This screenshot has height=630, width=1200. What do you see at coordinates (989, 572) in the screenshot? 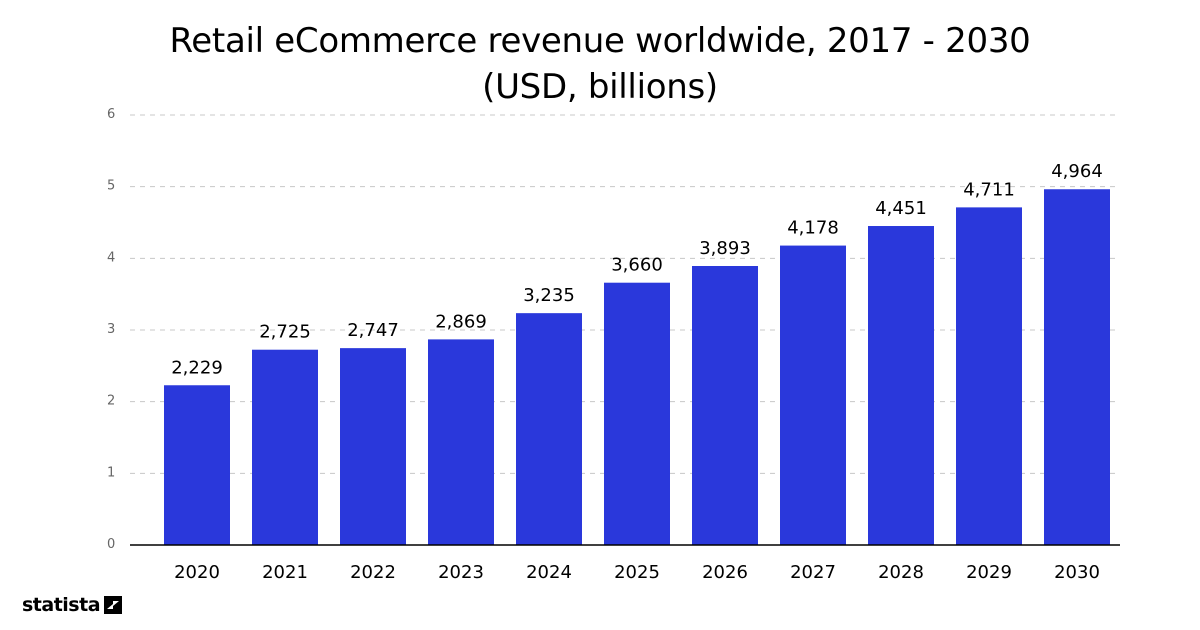
I see `category-label-2029: 2029` at bounding box center [989, 572].